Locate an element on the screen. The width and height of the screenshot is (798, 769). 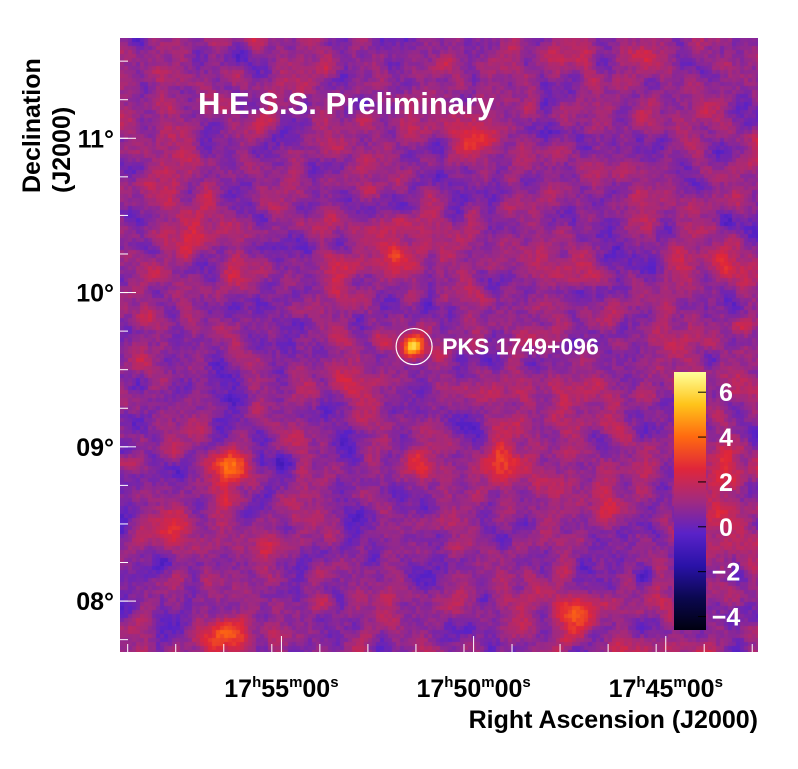
y-minor-ticks is located at coordinates (124, 350).